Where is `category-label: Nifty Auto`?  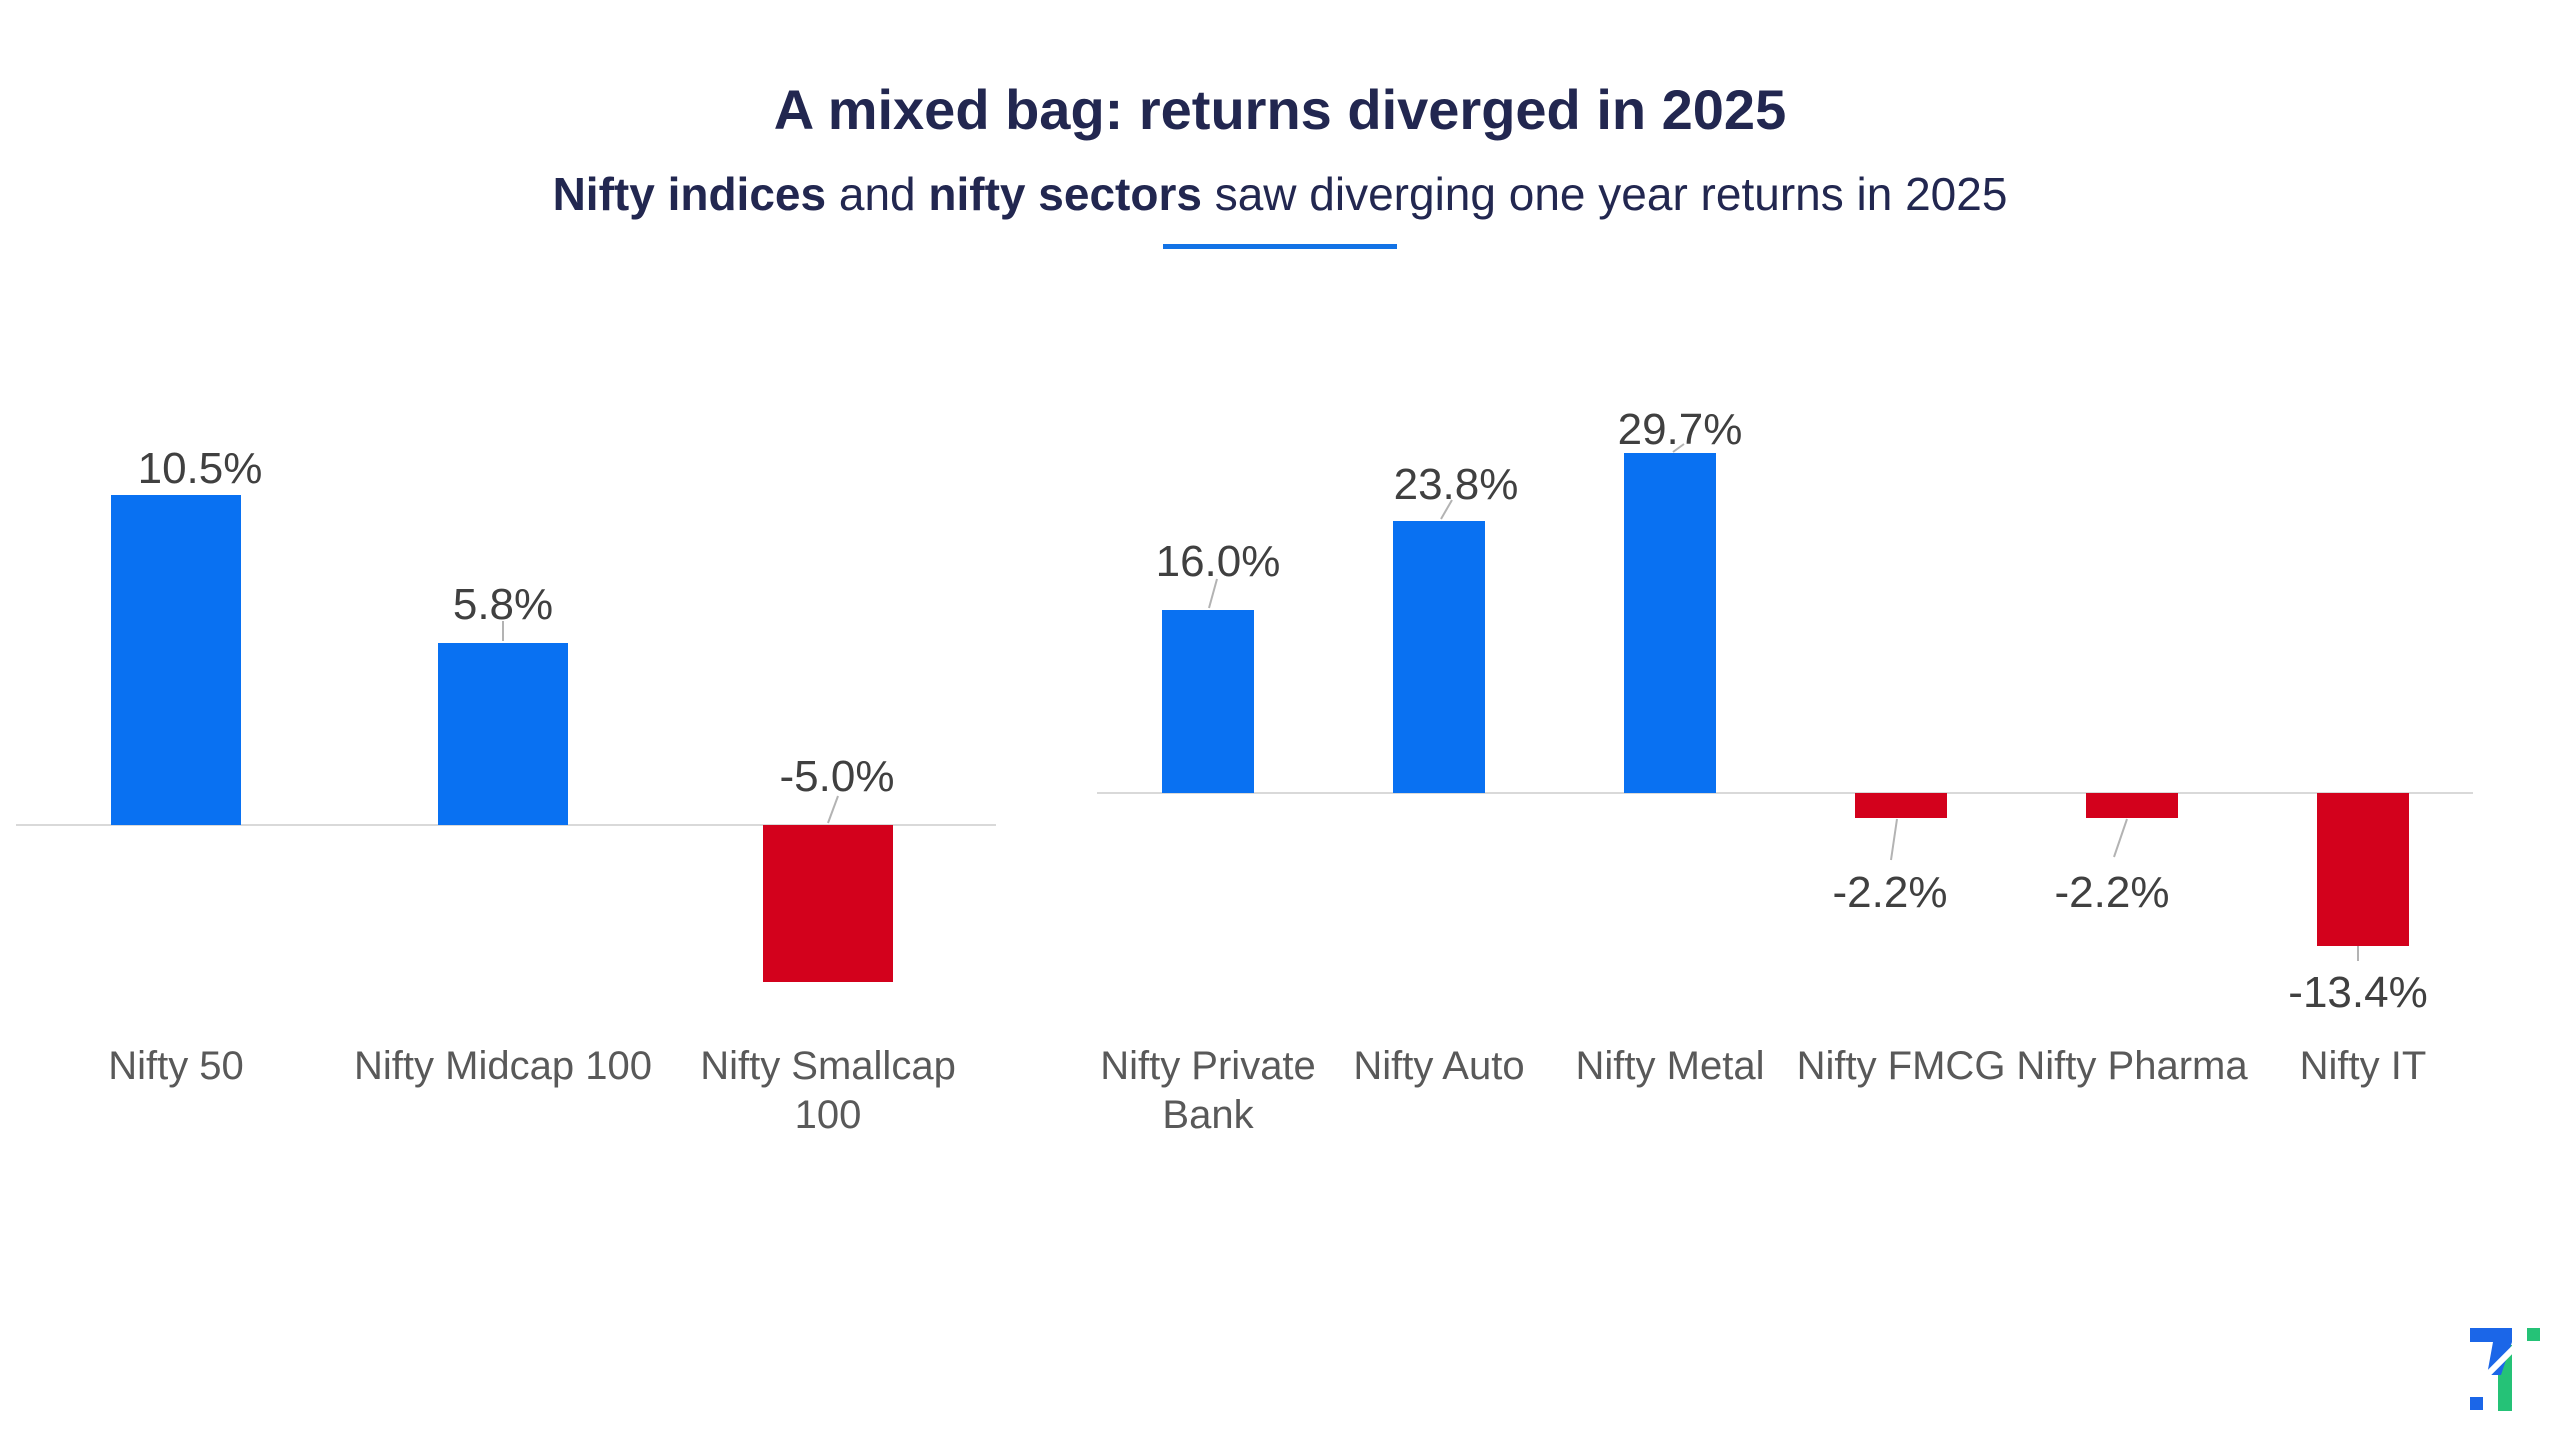
category-label: Nifty Auto is located at coordinates (1439, 1066).